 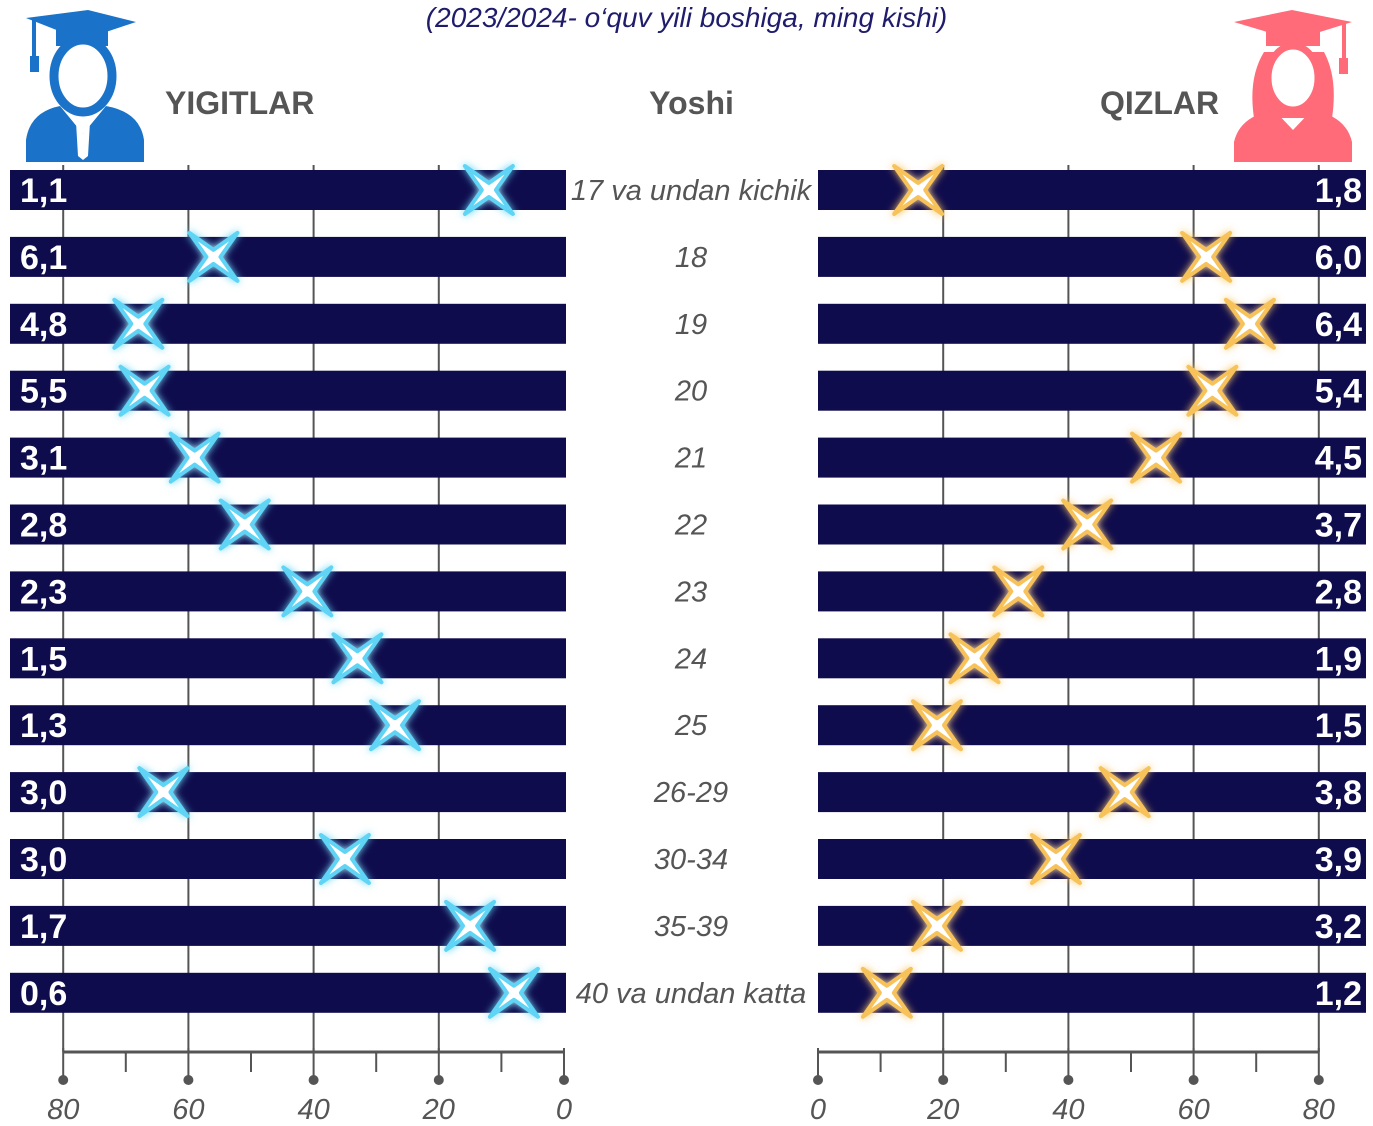 I want to click on category-label: 21, so click(x=690, y=459).